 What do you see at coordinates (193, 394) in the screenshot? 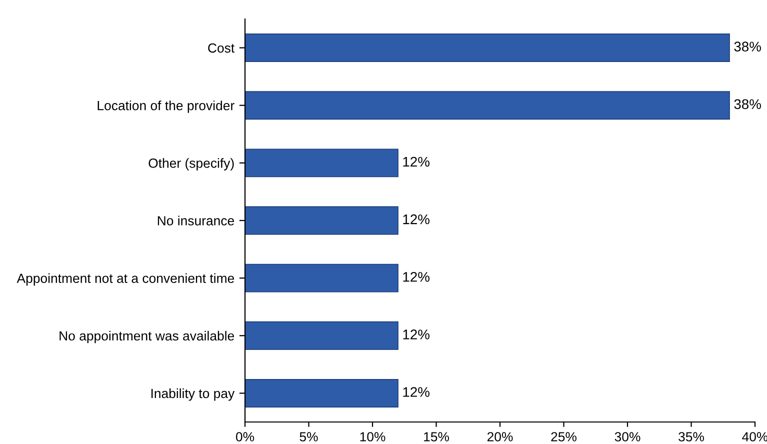
I see `y-tick-label: Inability to pay` at bounding box center [193, 394].